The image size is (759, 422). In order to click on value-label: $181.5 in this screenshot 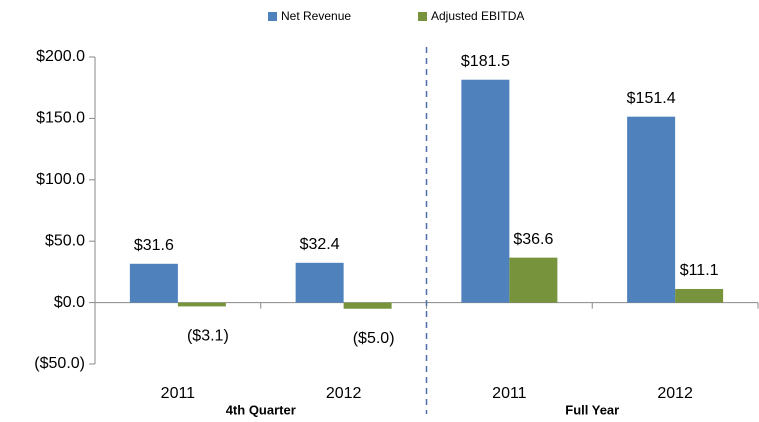, I will do `click(485, 61)`.